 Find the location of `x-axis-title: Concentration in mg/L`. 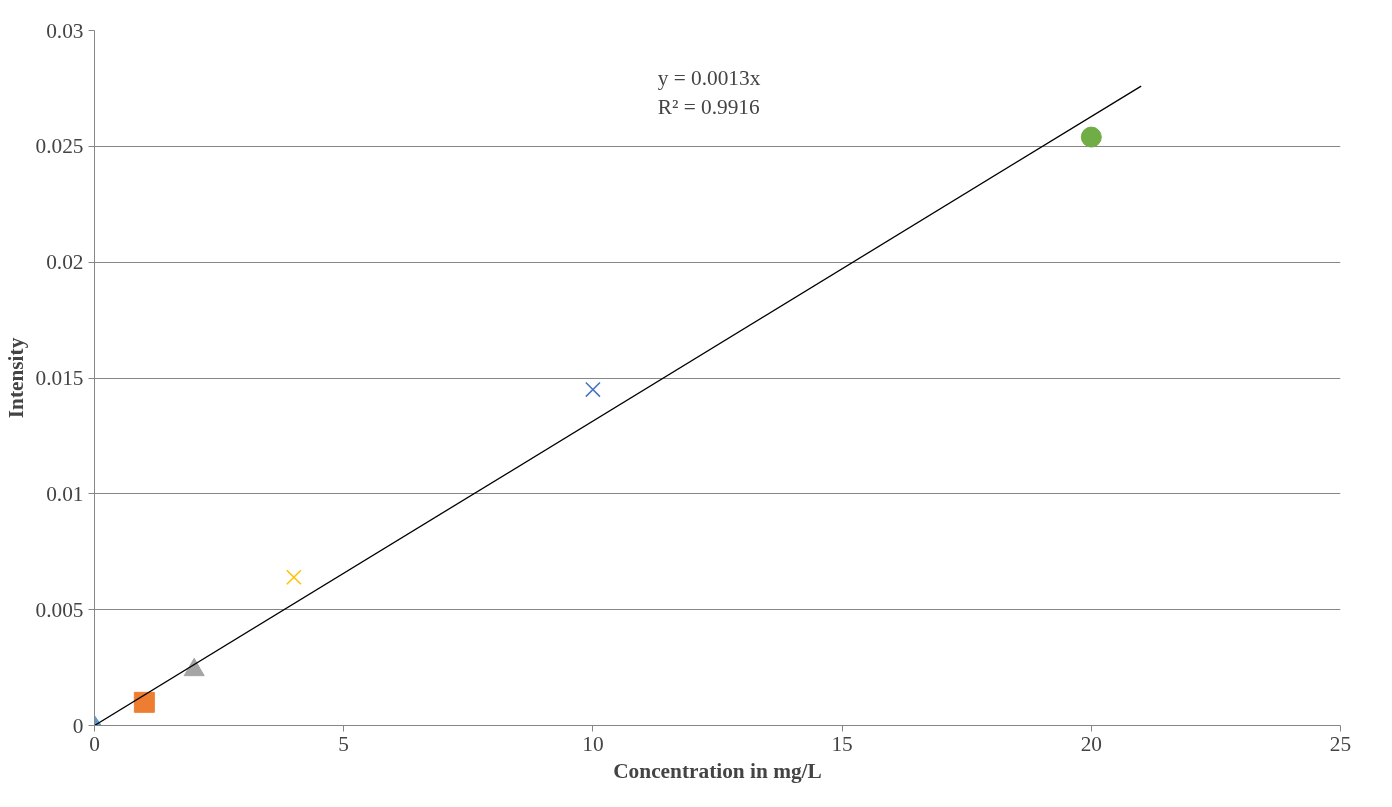

x-axis-title: Concentration in mg/L is located at coordinates (717, 770).